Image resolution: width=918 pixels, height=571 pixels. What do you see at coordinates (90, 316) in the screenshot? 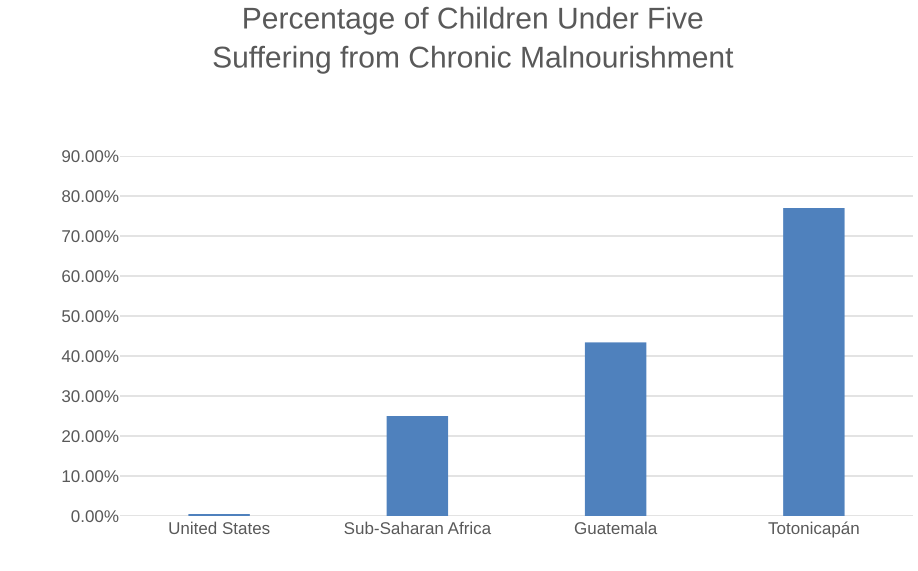
I see `y-tick-label: 50.00%` at bounding box center [90, 316].